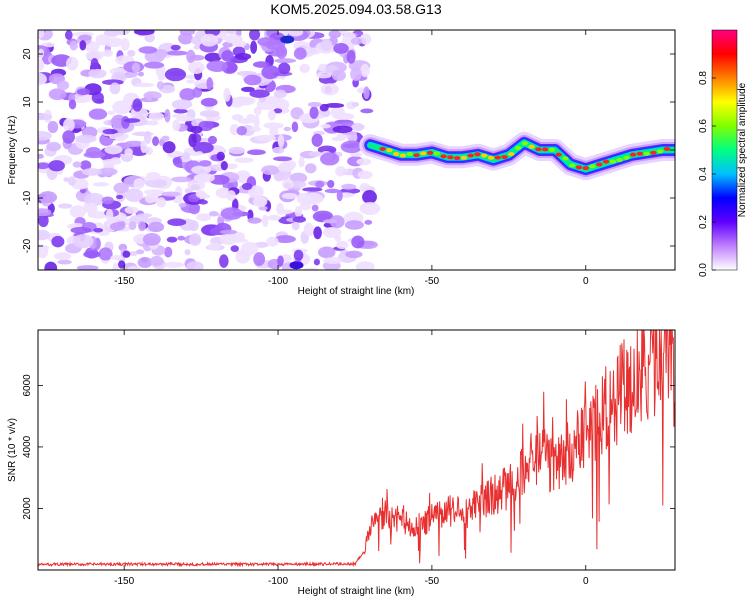 Image resolution: width=750 pixels, height=600 pixels. What do you see at coordinates (27, 245) in the screenshot?
I see `y-tick-label: -20` at bounding box center [27, 245].